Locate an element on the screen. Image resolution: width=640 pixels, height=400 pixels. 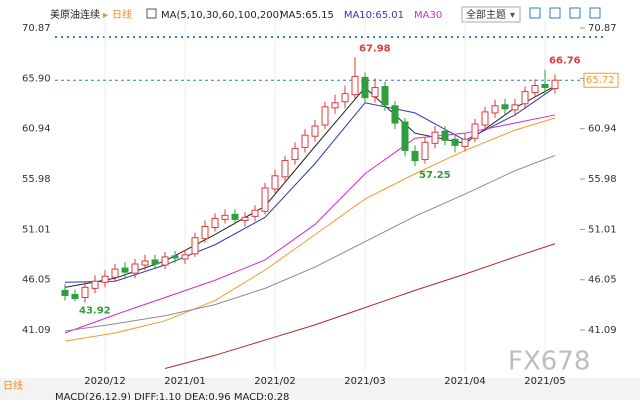
x-tick-label: 2021/04 is located at coordinates (465, 381).